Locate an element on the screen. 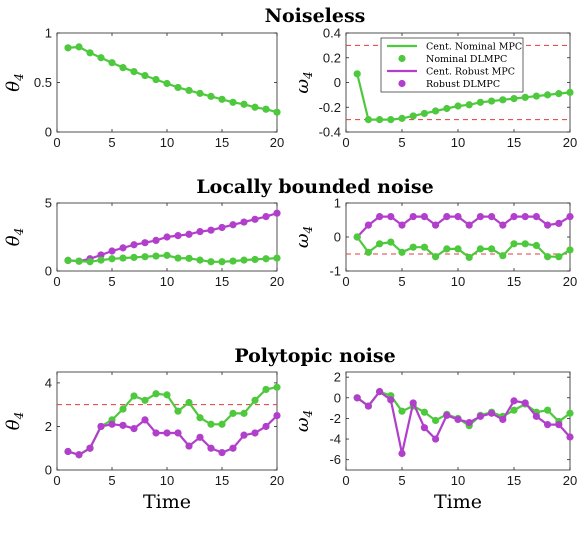 The width and height of the screenshot is (581, 545). x-tick-label: 5 is located at coordinates (111, 480).